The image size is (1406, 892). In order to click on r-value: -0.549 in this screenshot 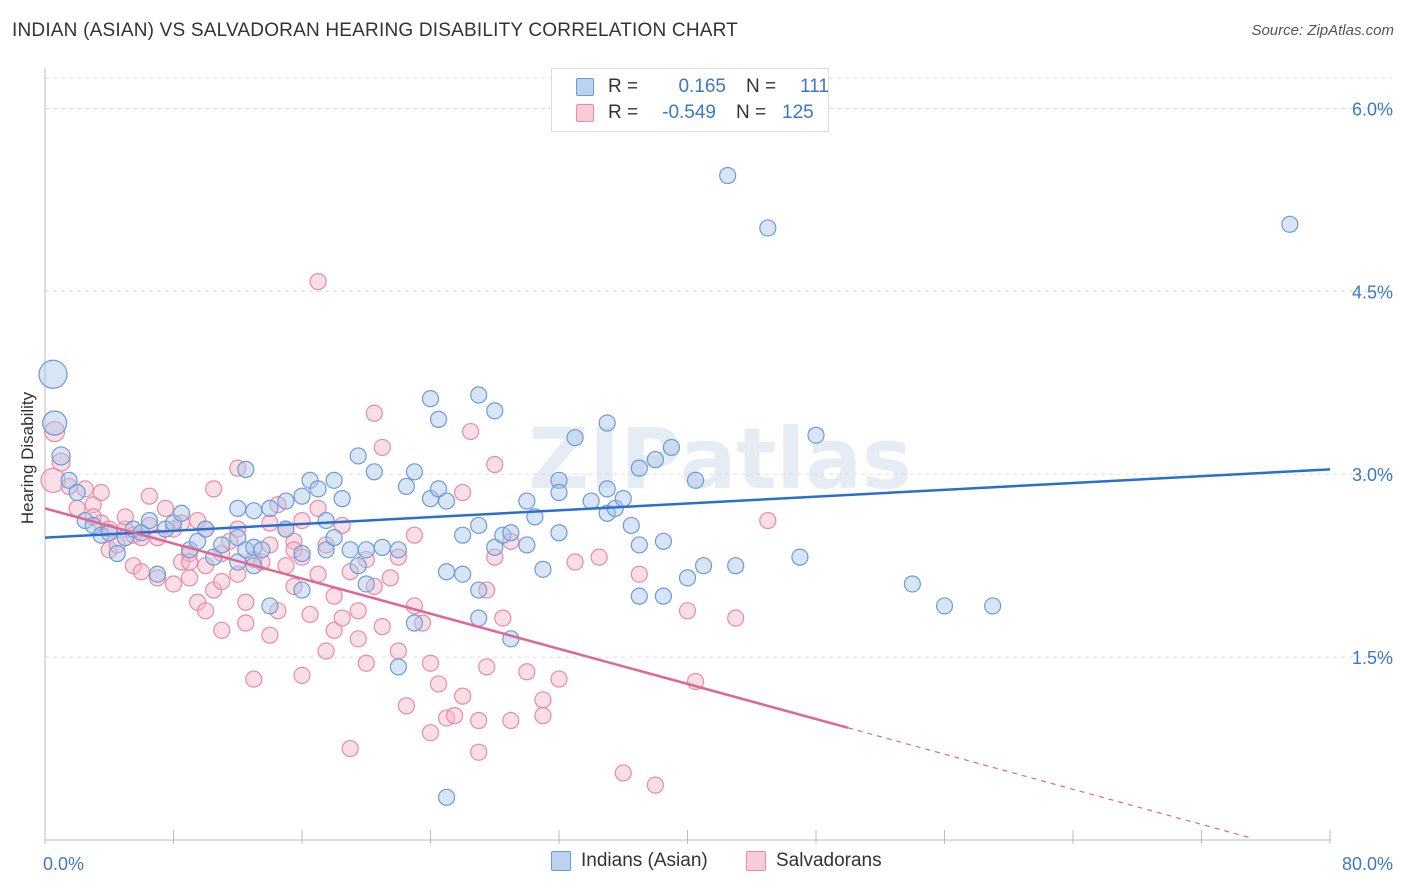, I will do `click(689, 112)`.